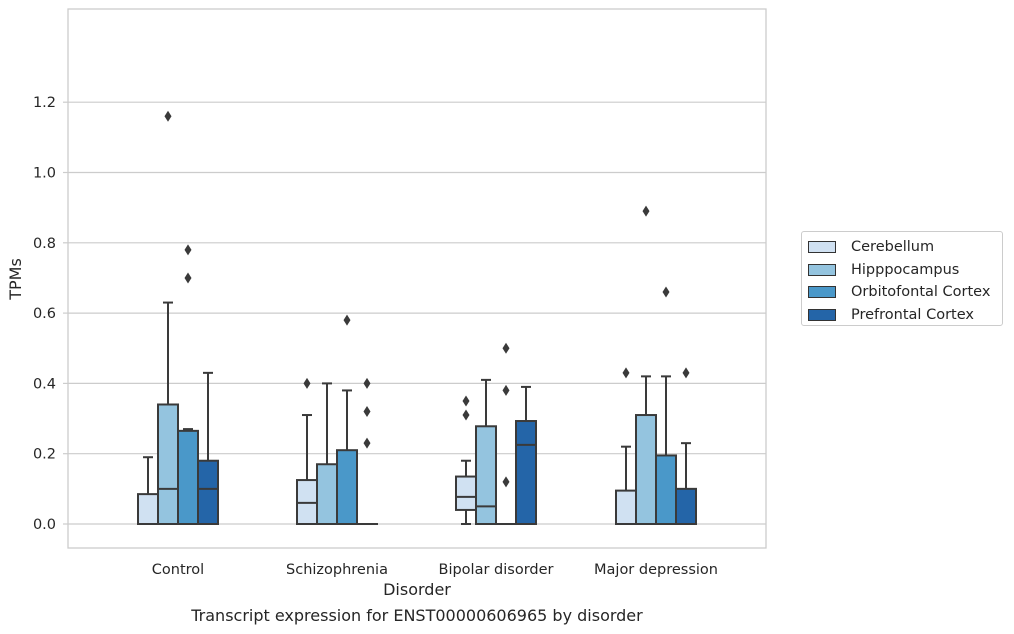  Describe the element at coordinates (44, 455) in the screenshot. I see `y-tick-label: 0.2` at that location.